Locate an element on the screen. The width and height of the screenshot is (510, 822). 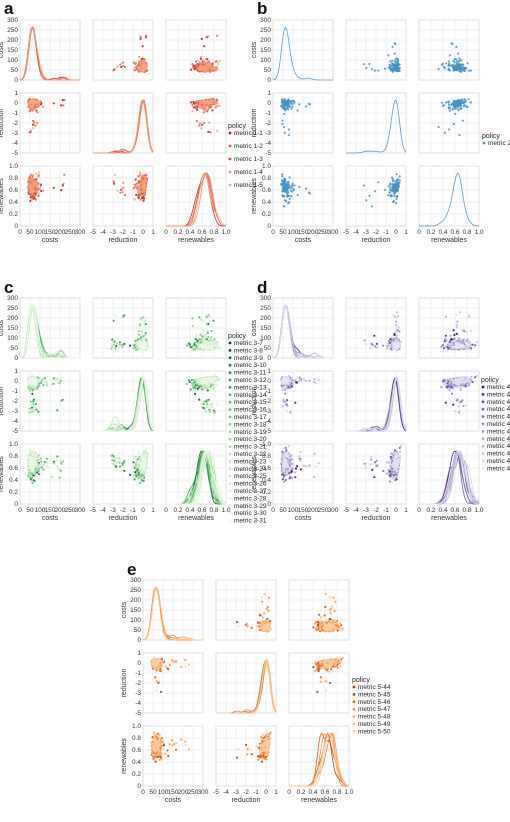
x-tick-label: 0.6 is located at coordinates (201, 232).